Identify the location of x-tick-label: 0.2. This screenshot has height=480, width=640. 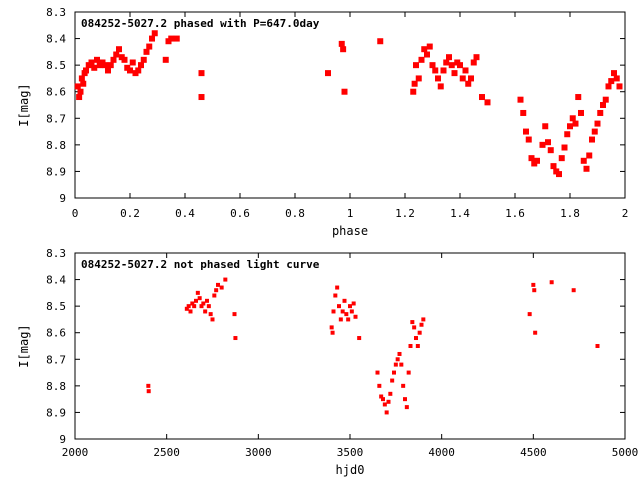
(130, 213).